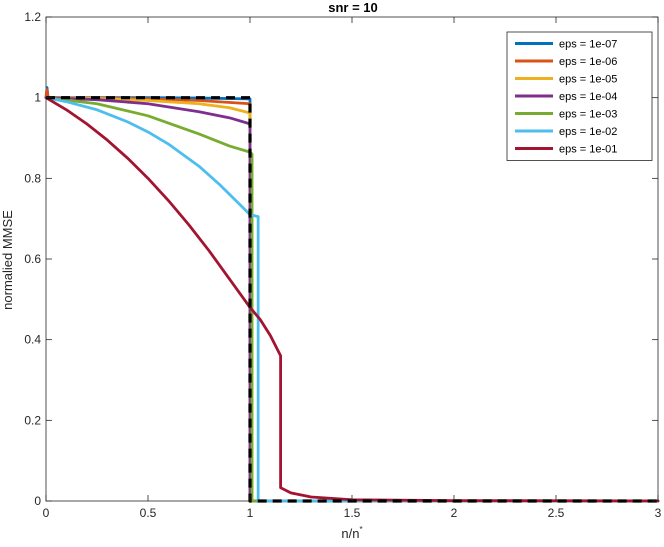 The width and height of the screenshot is (664, 547). Describe the element at coordinates (588, 132) in the screenshot. I see `legend-label: eps = 1e-02` at that location.